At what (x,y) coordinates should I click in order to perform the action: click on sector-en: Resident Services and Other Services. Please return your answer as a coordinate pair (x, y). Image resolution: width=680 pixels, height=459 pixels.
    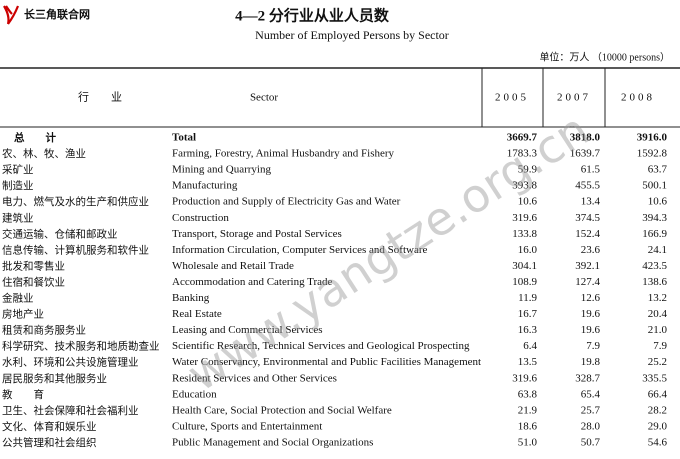
    Looking at the image, I should click on (254, 378).